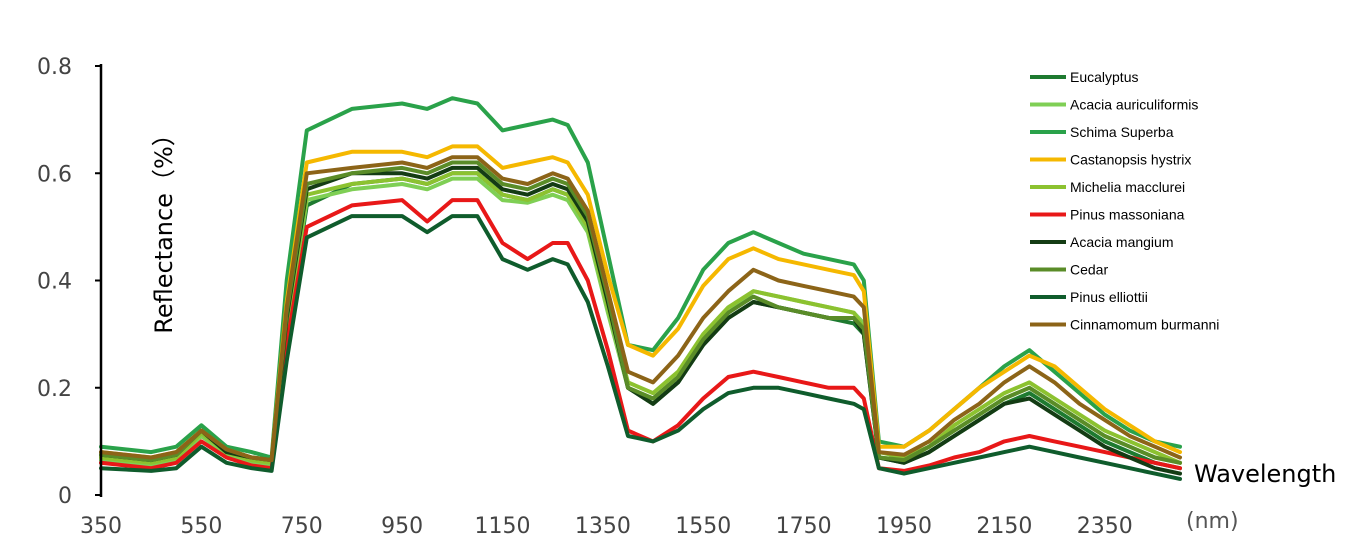 This screenshot has width=1364, height=560. What do you see at coordinates (1127, 215) in the screenshot?
I see `legend-label: Pinus massoniana` at bounding box center [1127, 215].